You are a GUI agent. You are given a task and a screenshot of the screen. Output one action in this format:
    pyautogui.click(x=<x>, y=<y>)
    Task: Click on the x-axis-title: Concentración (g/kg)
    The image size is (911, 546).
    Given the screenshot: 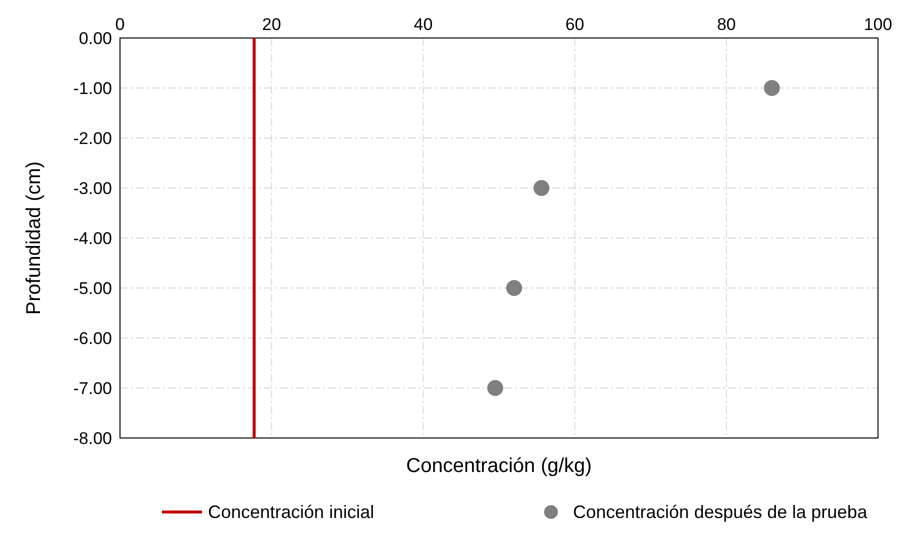 What is the action you would take?
    pyautogui.click(x=499, y=466)
    